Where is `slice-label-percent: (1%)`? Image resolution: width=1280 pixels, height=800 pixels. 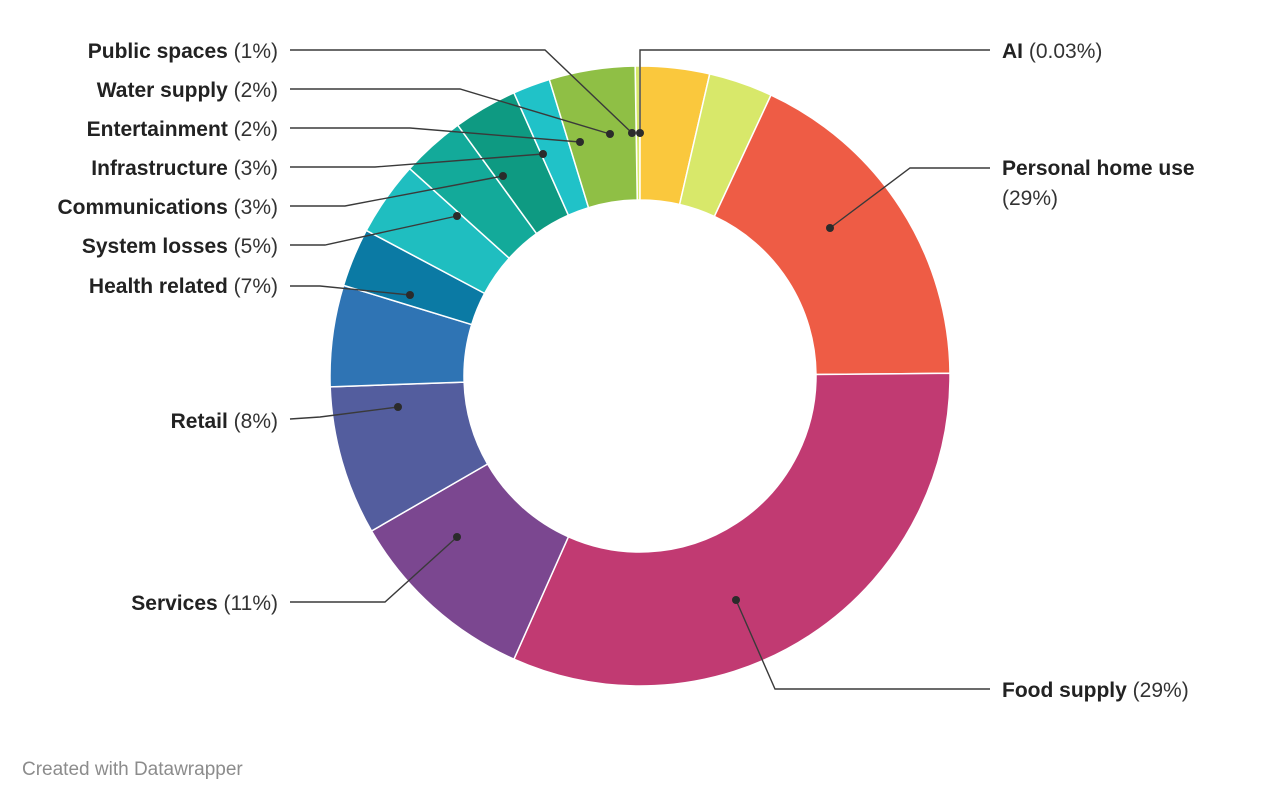
slice-label-percent: (1%) is located at coordinates (256, 51).